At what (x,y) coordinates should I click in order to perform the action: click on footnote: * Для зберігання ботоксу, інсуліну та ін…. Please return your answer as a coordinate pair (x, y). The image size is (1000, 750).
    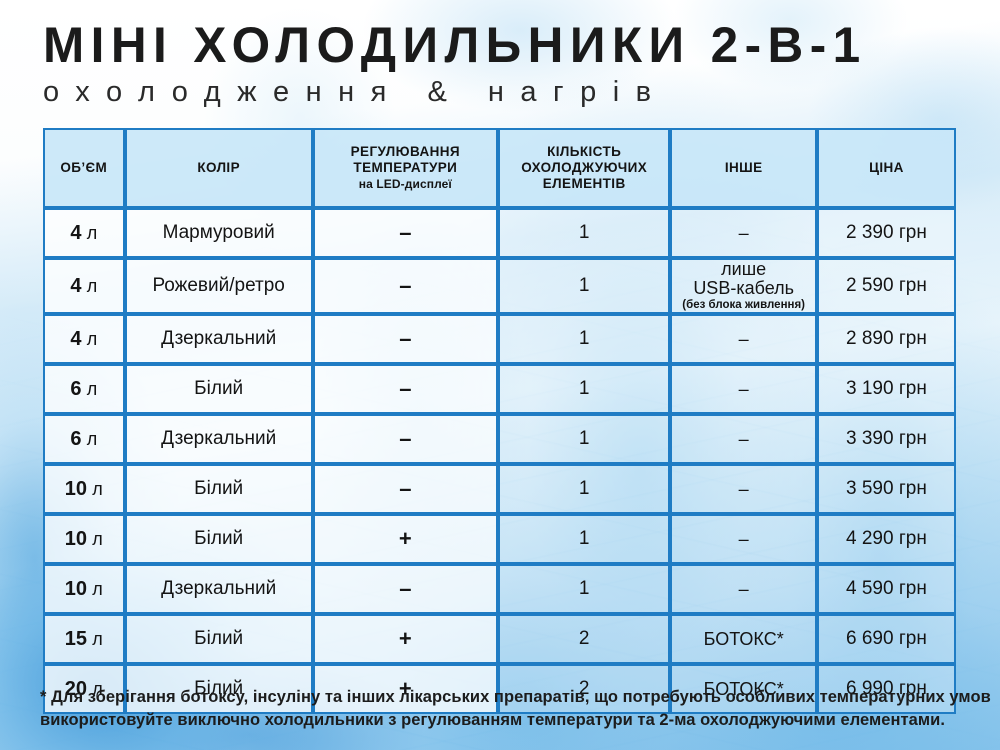
    Looking at the image, I should click on (515, 709).